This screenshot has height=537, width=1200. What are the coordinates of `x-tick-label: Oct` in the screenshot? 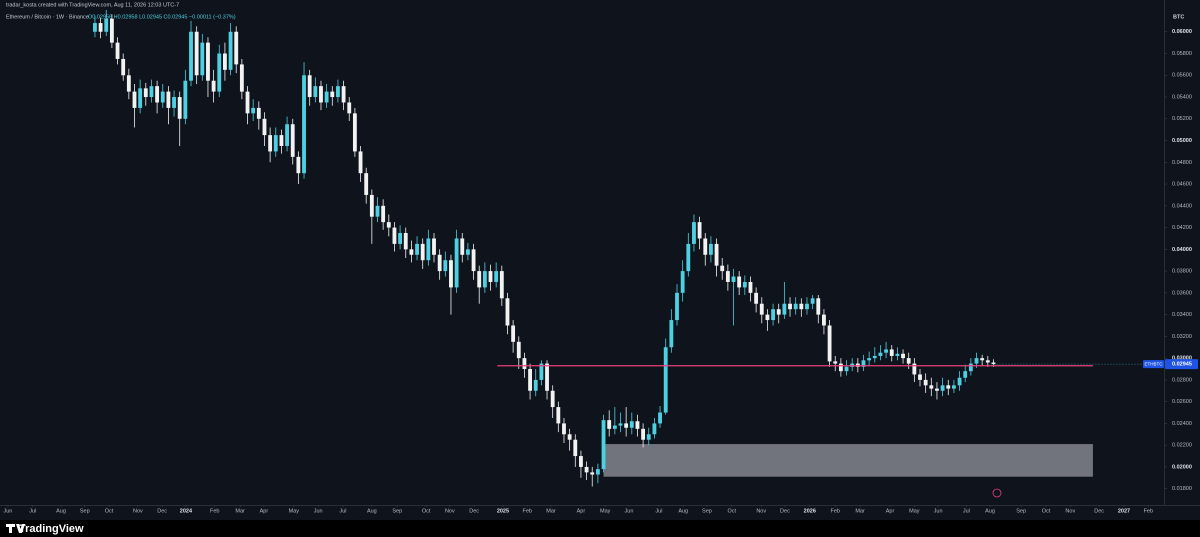 It's located at (109, 511).